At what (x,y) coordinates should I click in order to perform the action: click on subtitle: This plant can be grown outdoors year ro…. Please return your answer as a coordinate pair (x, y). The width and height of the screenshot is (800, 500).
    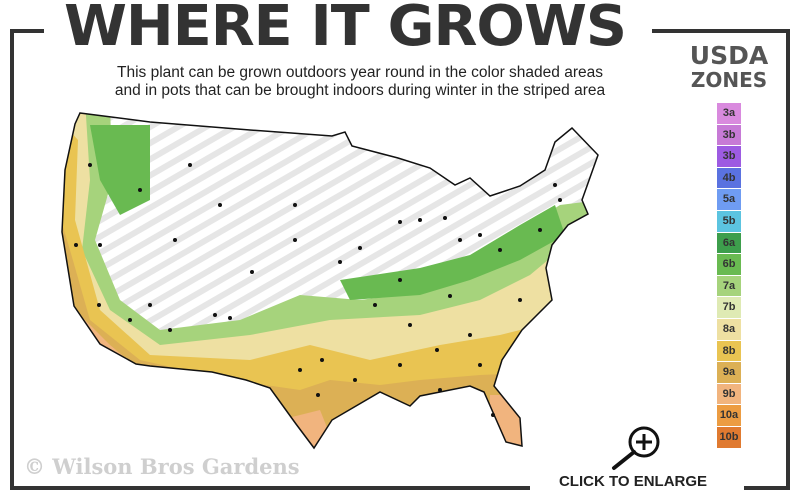
    Looking at the image, I should click on (360, 82).